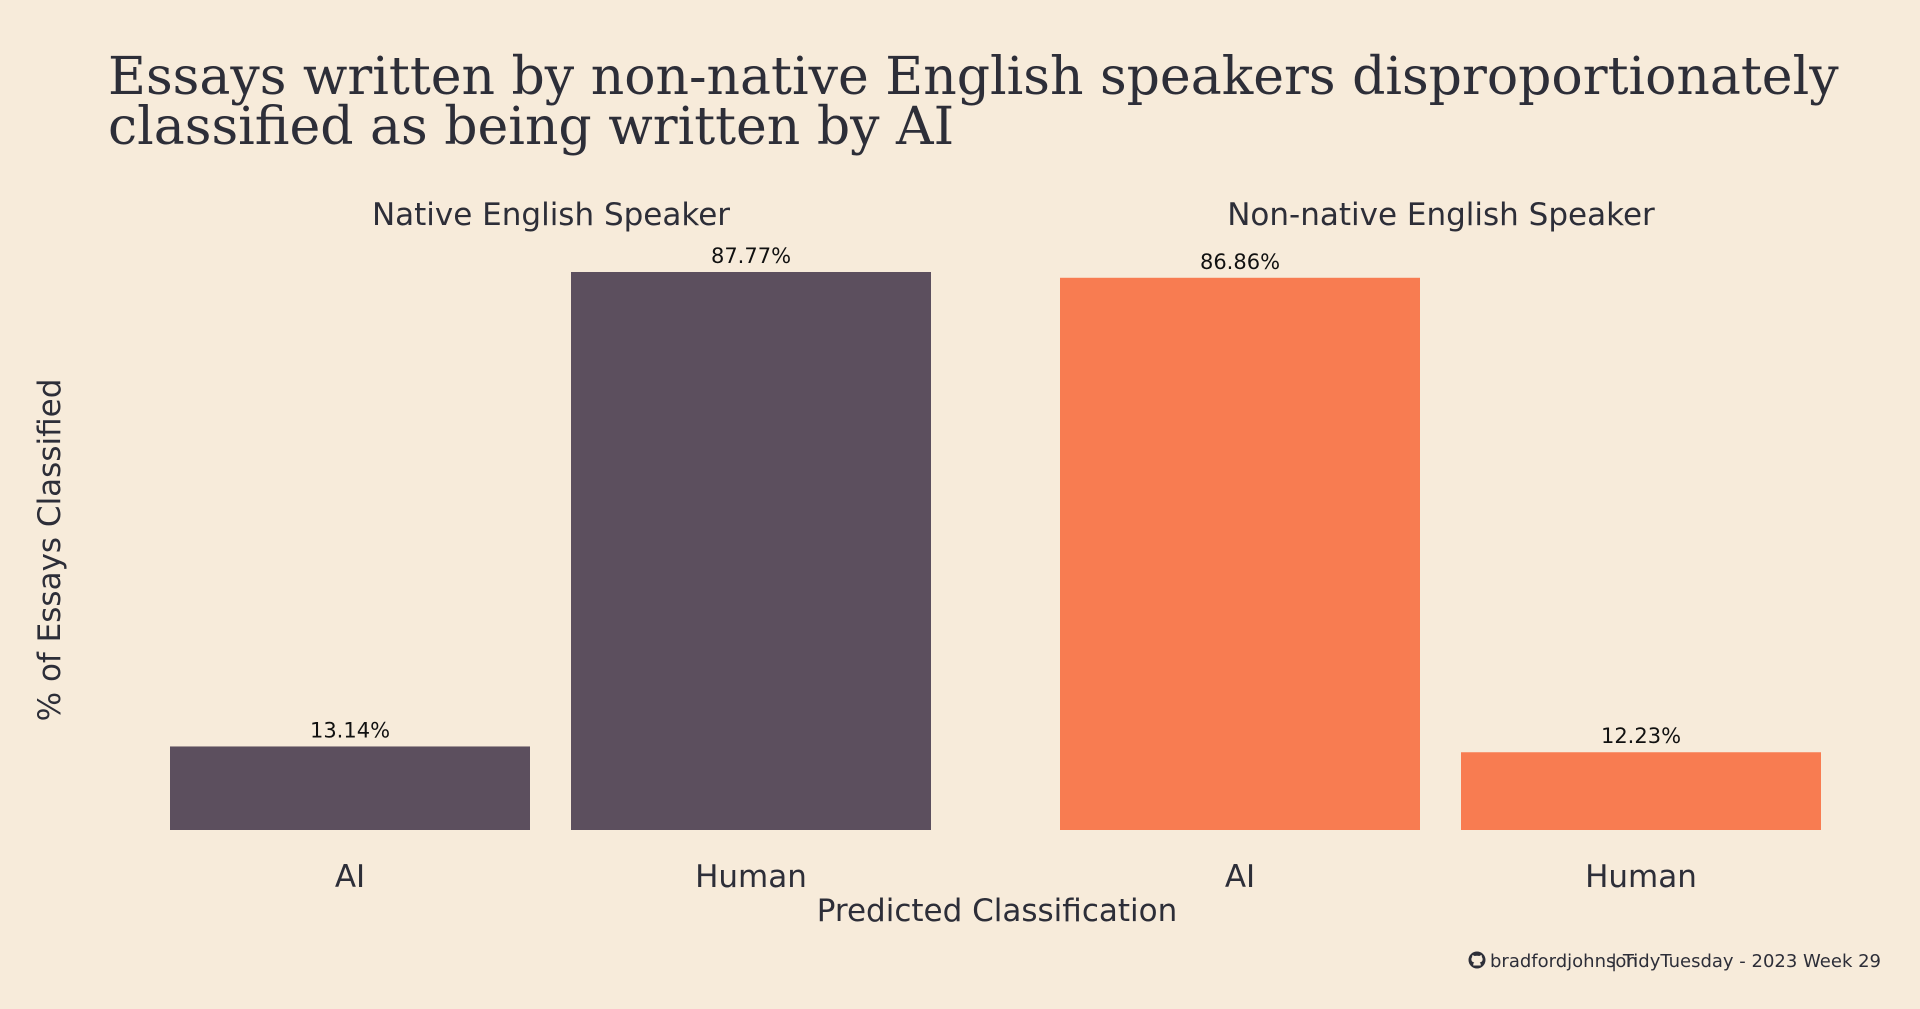  I want to click on x-axis-title: Predicted Classification, so click(997, 911).